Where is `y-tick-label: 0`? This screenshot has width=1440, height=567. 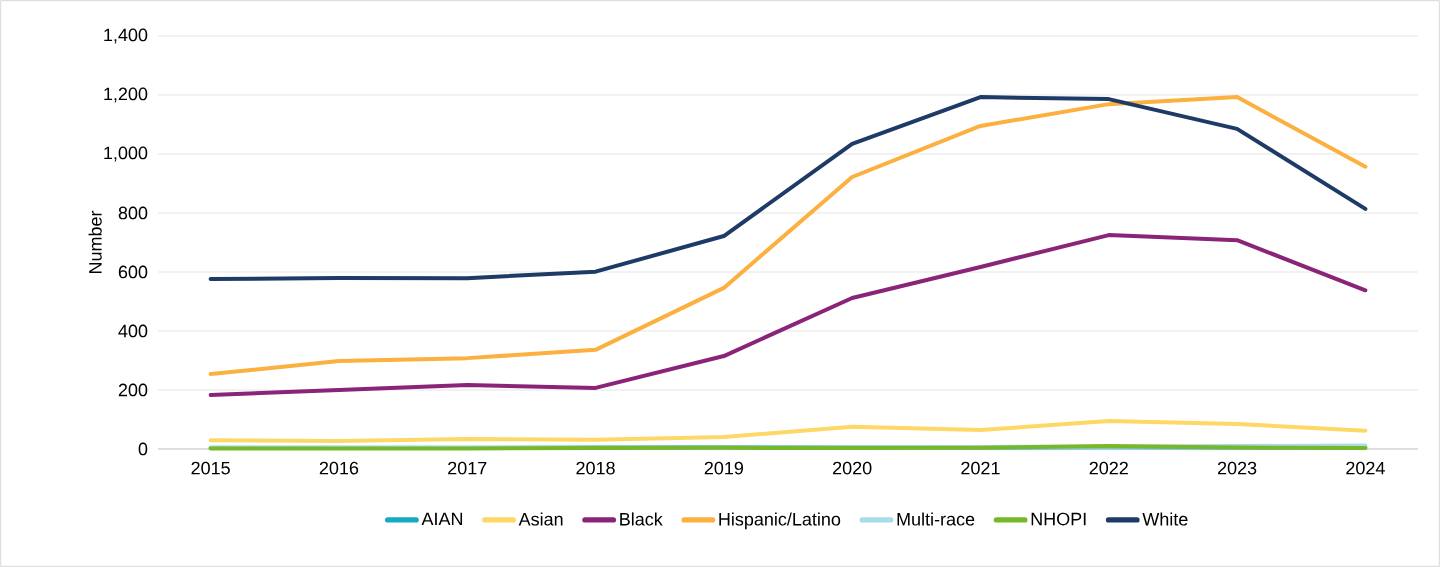
y-tick-label: 0 is located at coordinates (143, 449).